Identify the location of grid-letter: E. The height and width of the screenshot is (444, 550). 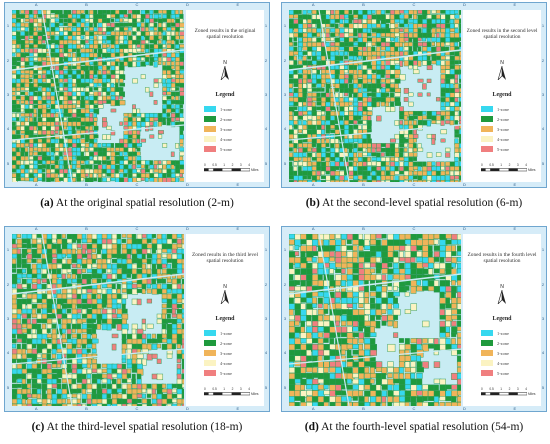
(515, 228).